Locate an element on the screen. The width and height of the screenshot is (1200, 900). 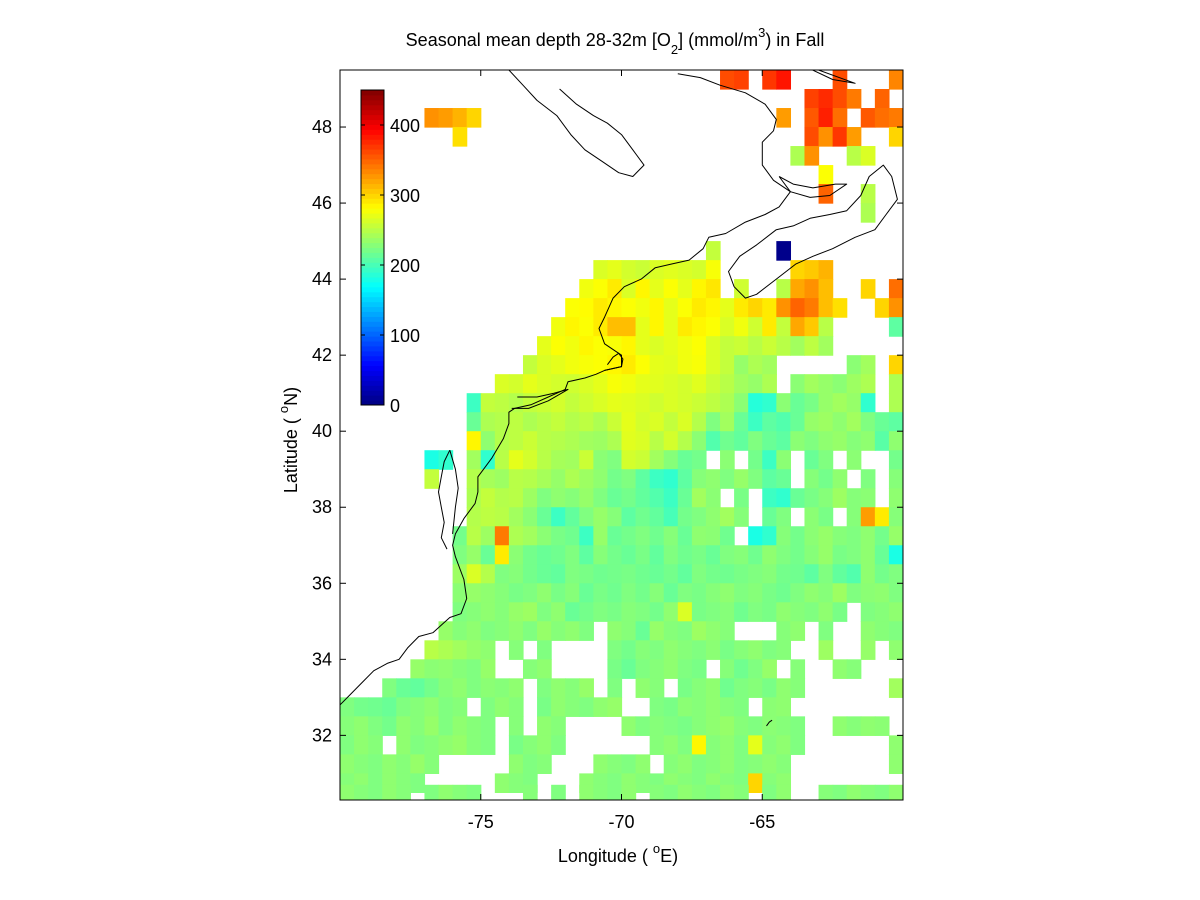
colorbar-tick-label: 400 is located at coordinates (405, 126).